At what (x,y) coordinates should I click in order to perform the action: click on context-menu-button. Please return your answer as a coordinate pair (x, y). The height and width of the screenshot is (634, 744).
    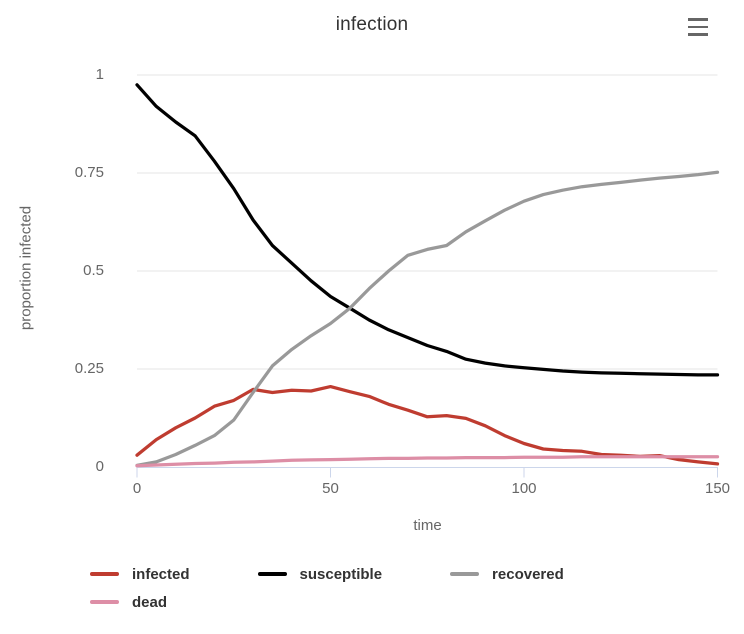
    Looking at the image, I should click on (699, 27).